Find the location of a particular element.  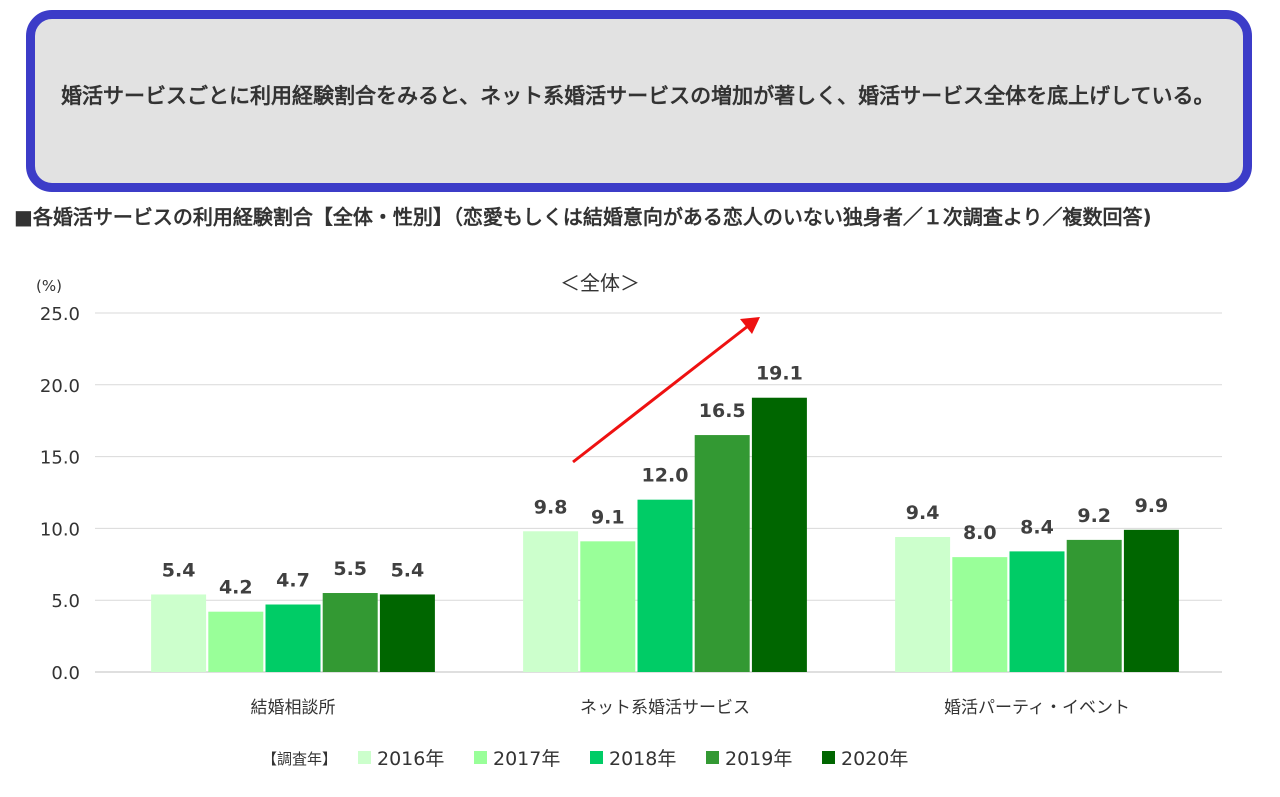

bar-value-label: 9.4 is located at coordinates (923, 513).